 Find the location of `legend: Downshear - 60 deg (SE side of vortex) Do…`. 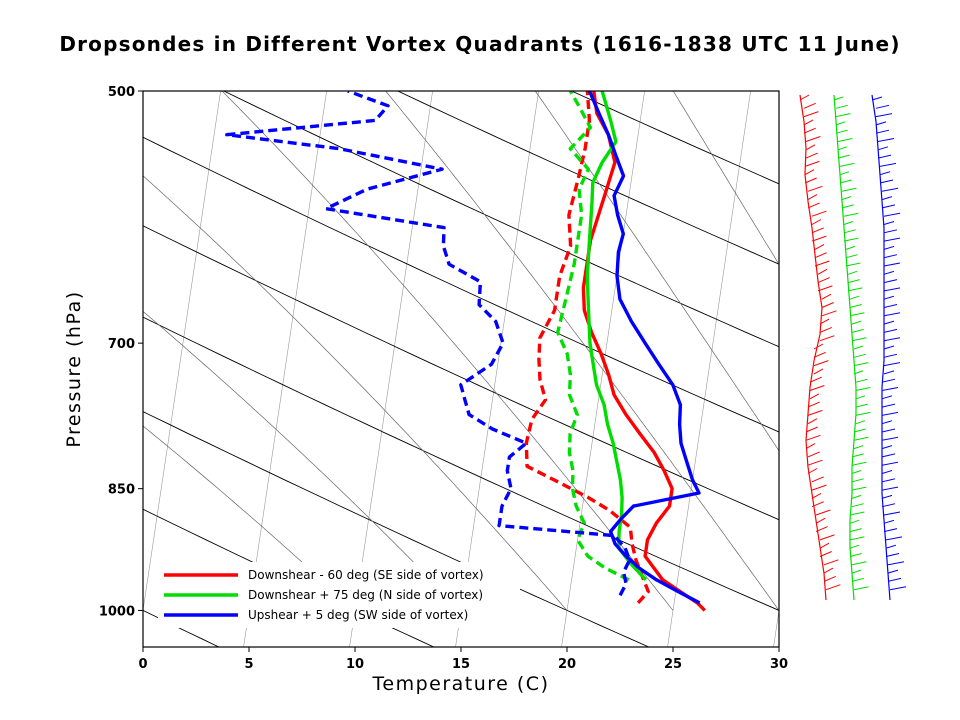

legend: Downshear - 60 deg (SE side of vortex) Do… is located at coordinates (339, 595).